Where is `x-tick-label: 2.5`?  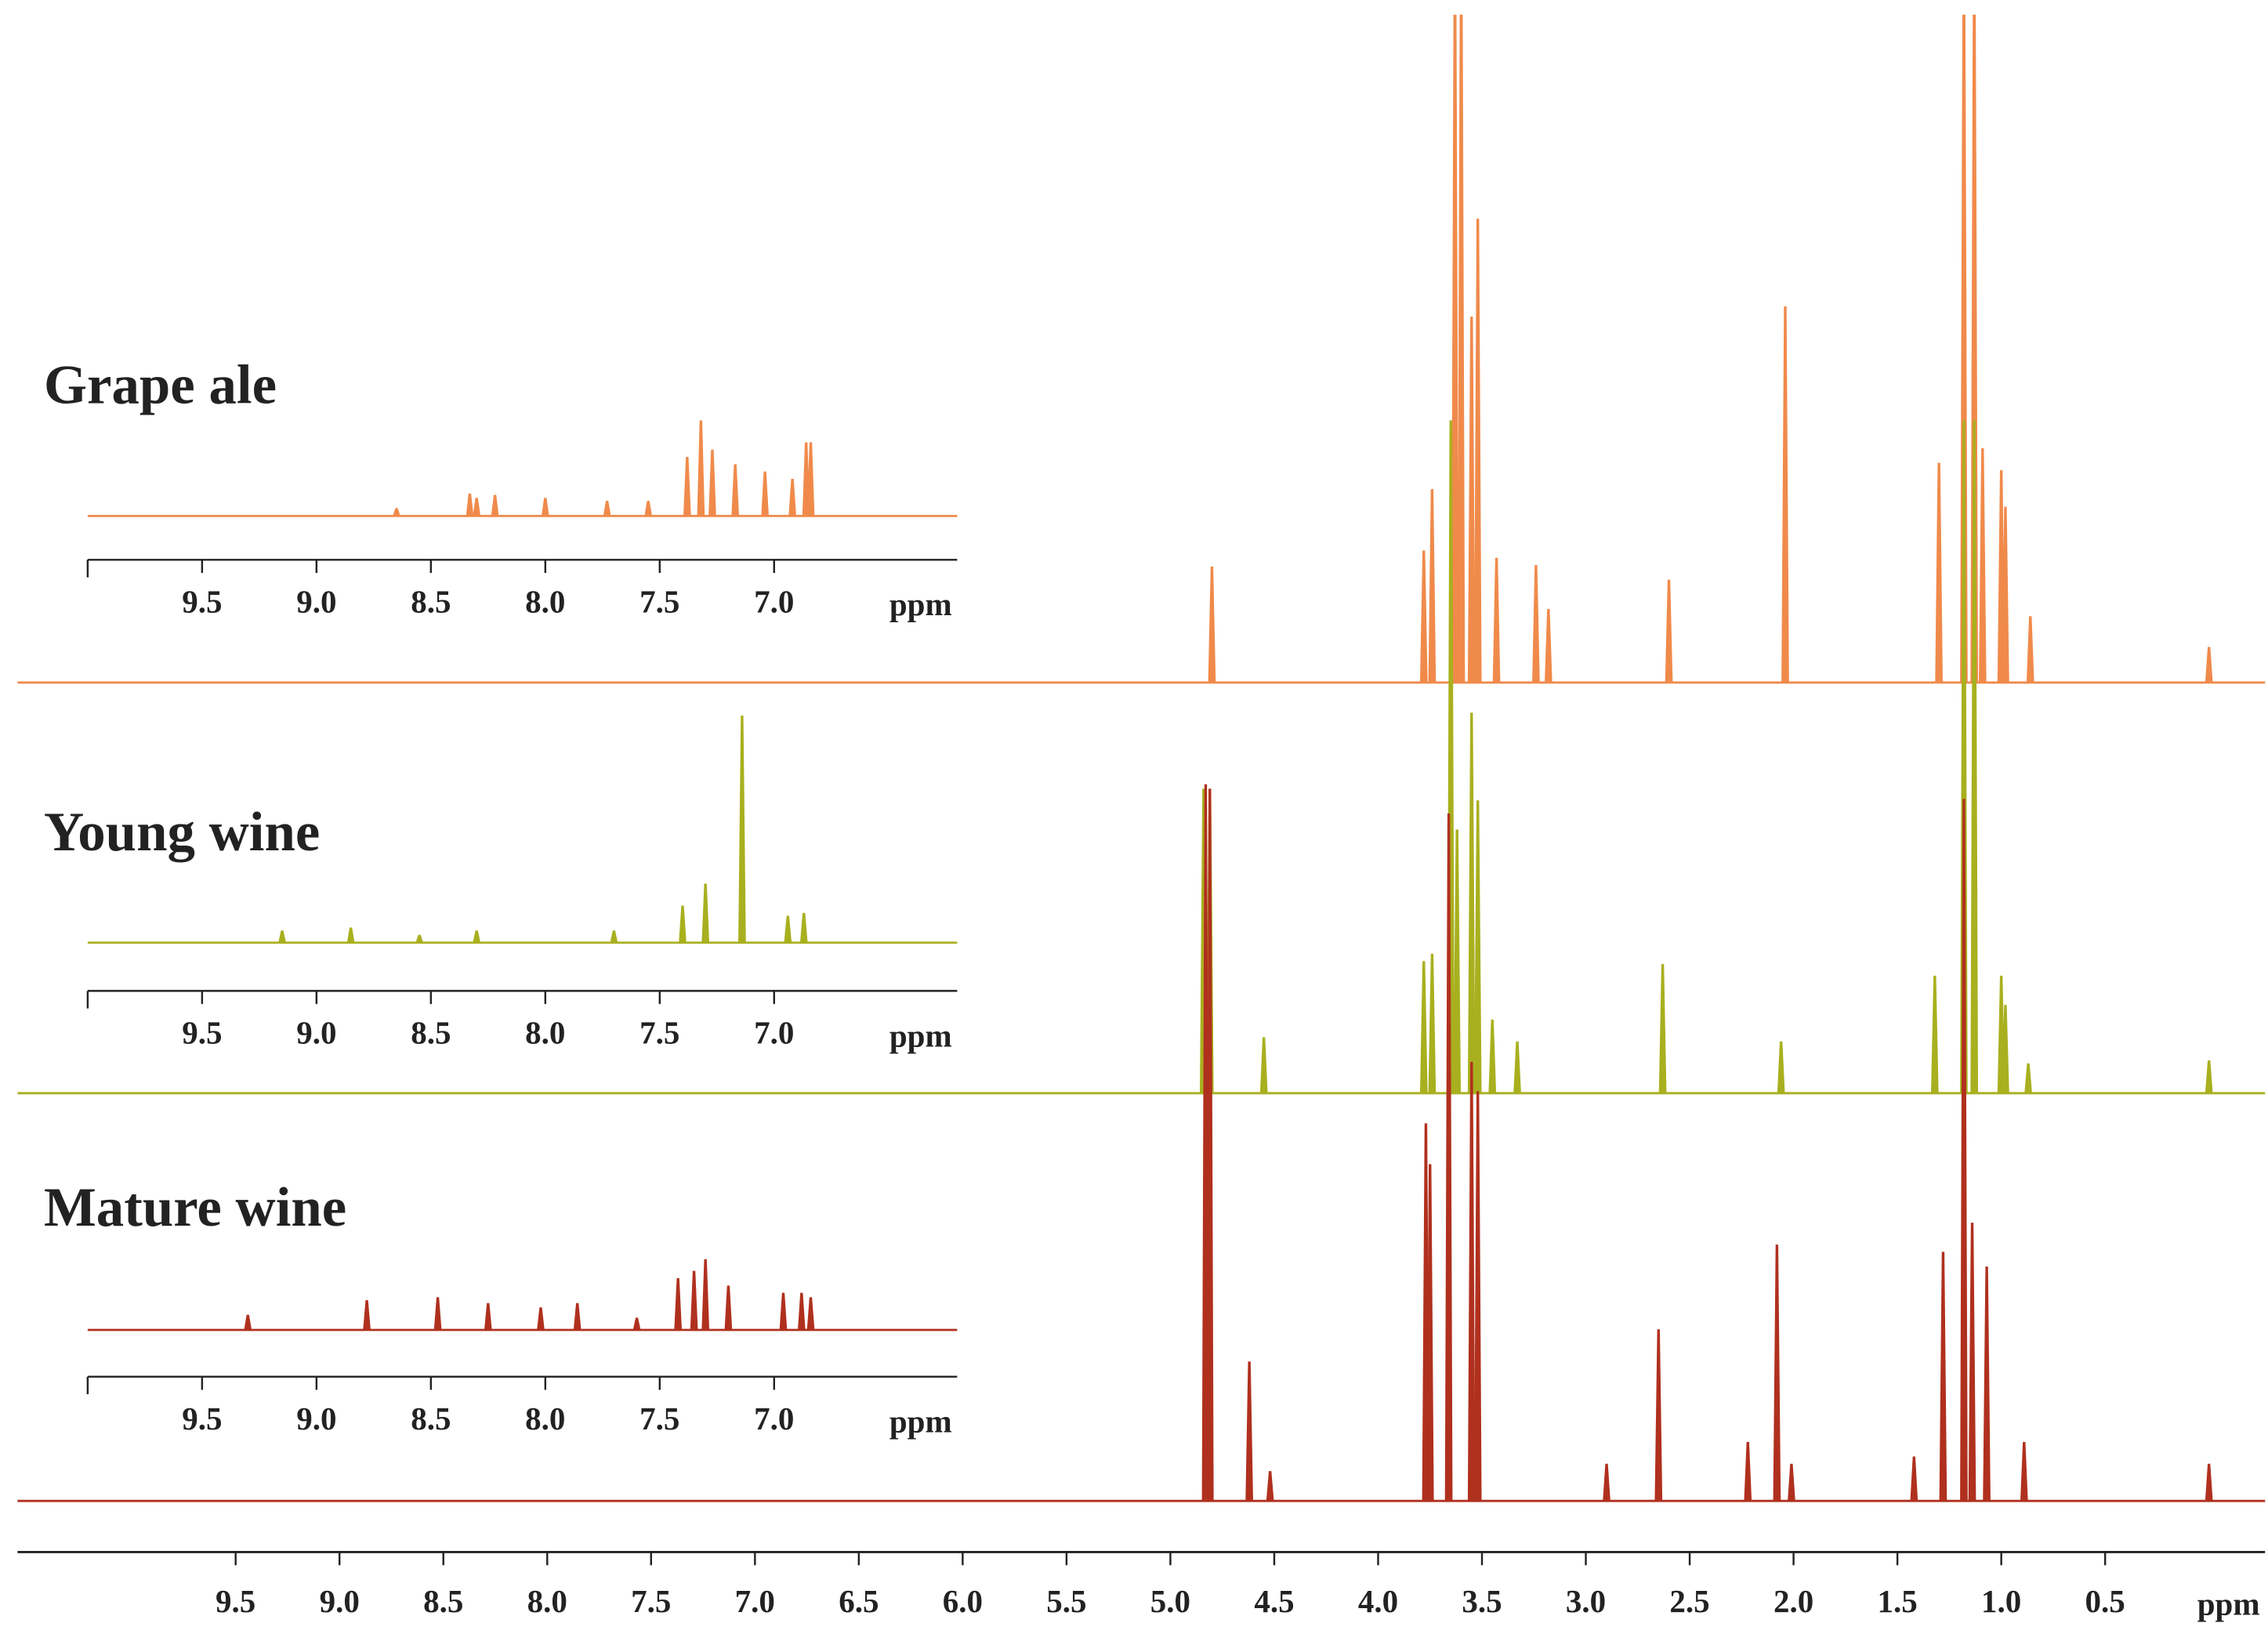 x-tick-label: 2.5 is located at coordinates (1689, 1601).